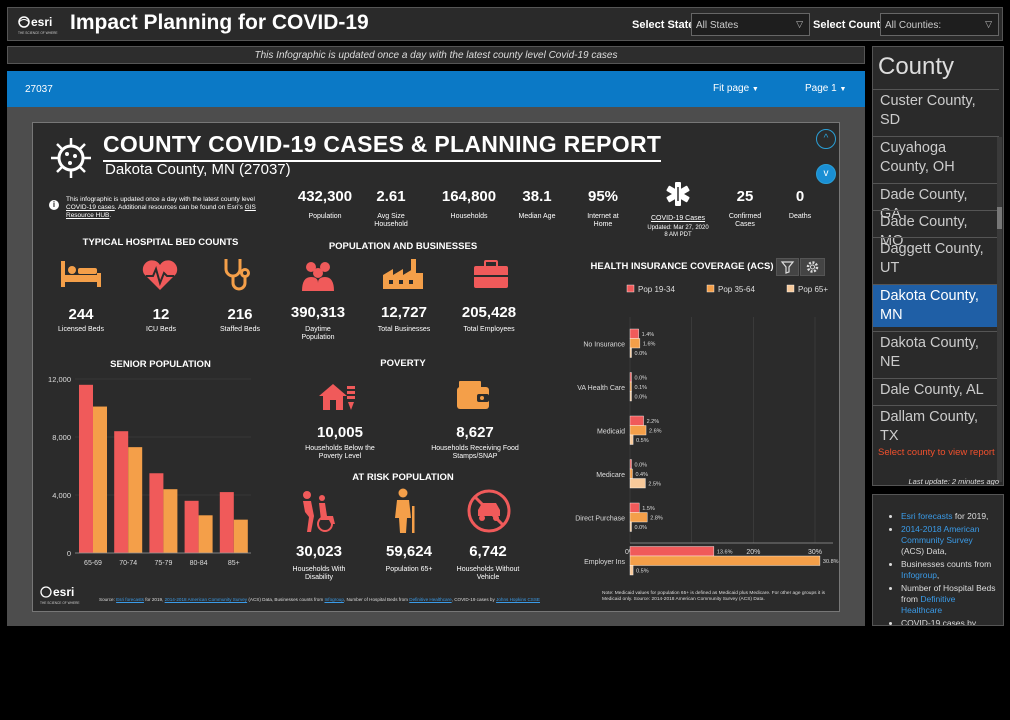  I want to click on x-tick-label: 70-74, so click(128, 563).